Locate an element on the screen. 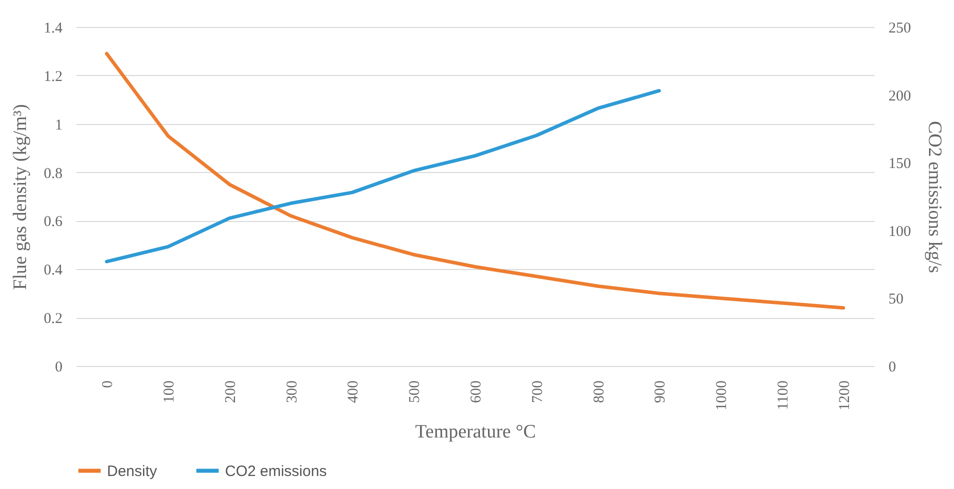  x-tick-label: 200 is located at coordinates (230, 391).